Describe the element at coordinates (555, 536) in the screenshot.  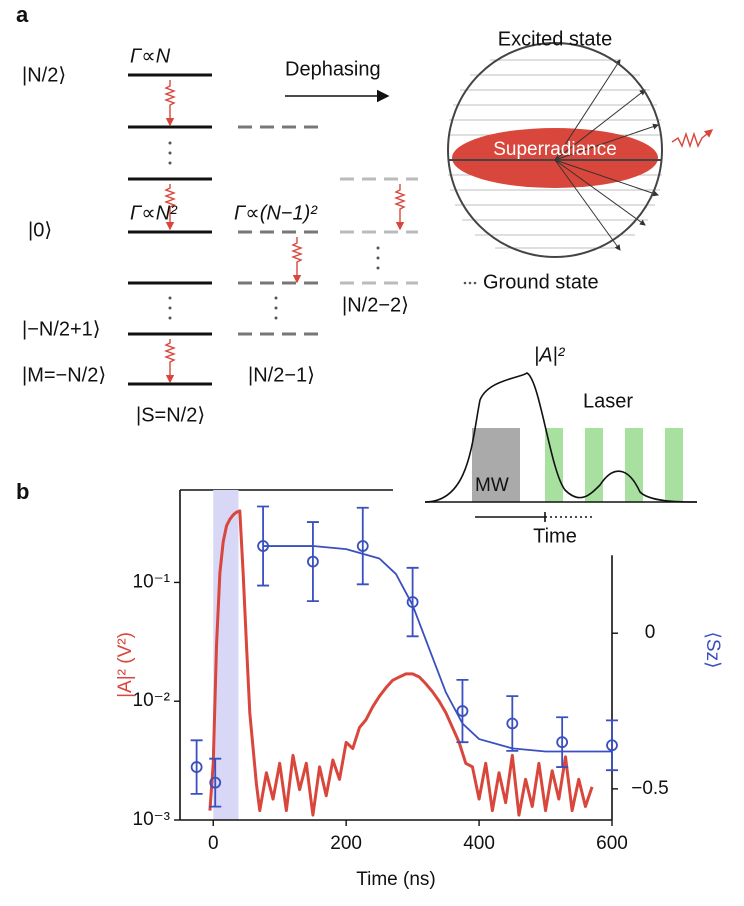
I see `inset-label: Time` at that location.